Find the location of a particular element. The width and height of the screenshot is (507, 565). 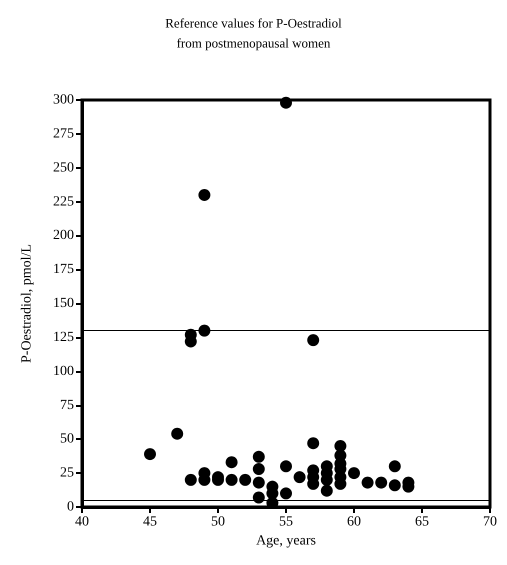

y-tick-label: 225 is located at coordinates (63, 202).